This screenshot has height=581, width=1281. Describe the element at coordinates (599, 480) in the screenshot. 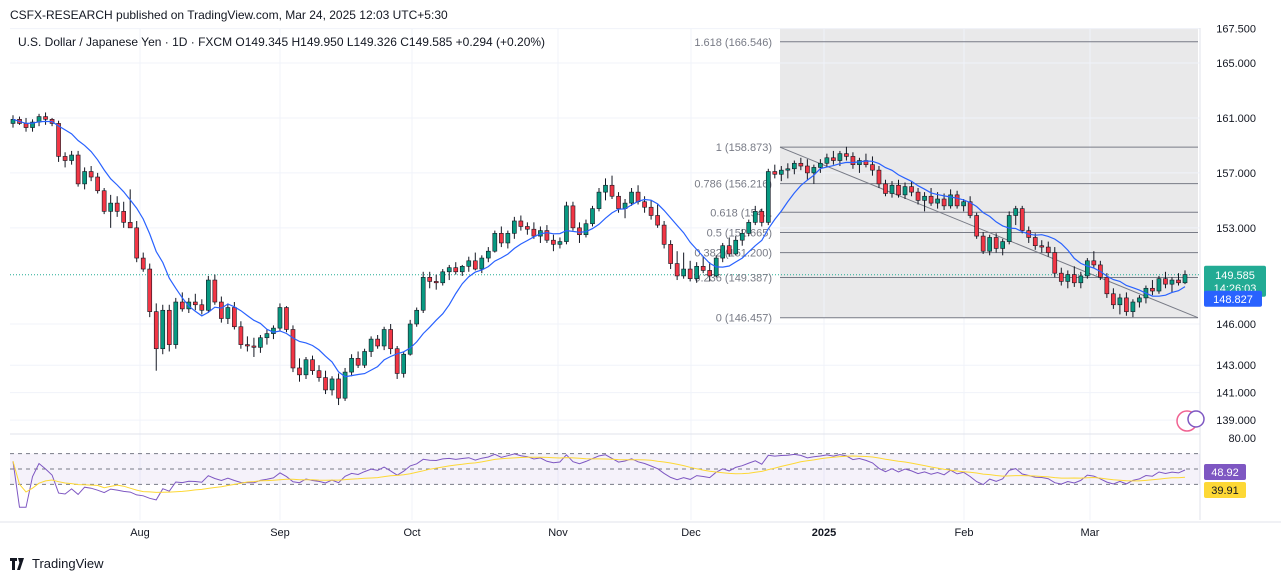

I see `rsi-line` at that location.